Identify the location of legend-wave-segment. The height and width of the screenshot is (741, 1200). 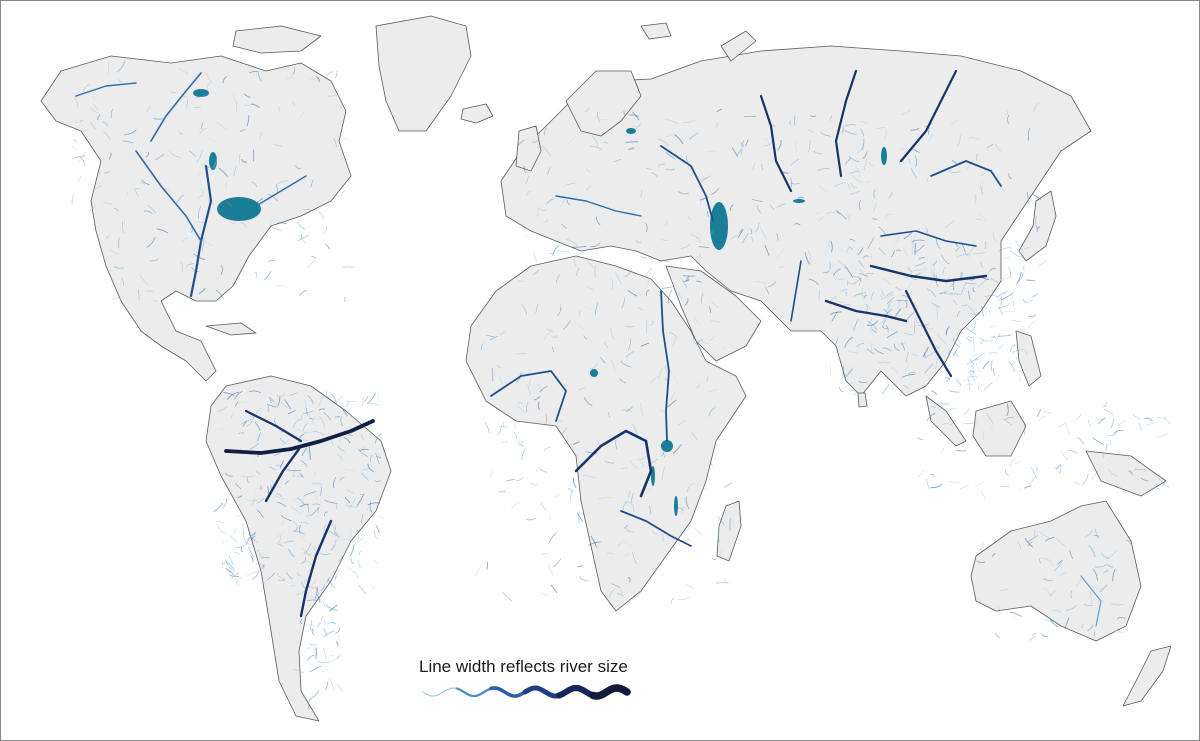
(610, 692).